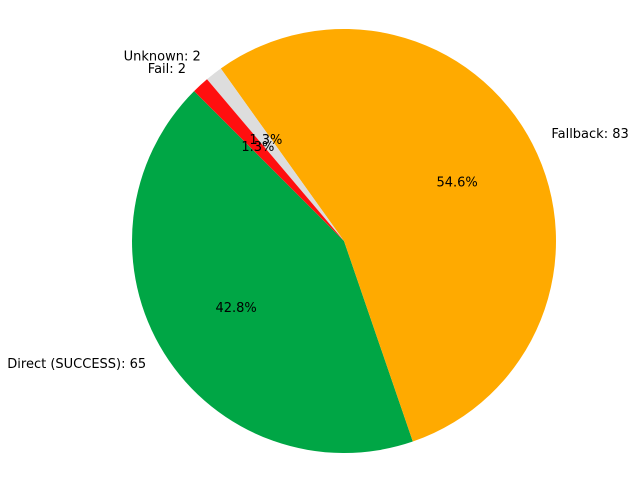  I want to click on slice-percent-unknown: 1.3%, so click(265, 140).